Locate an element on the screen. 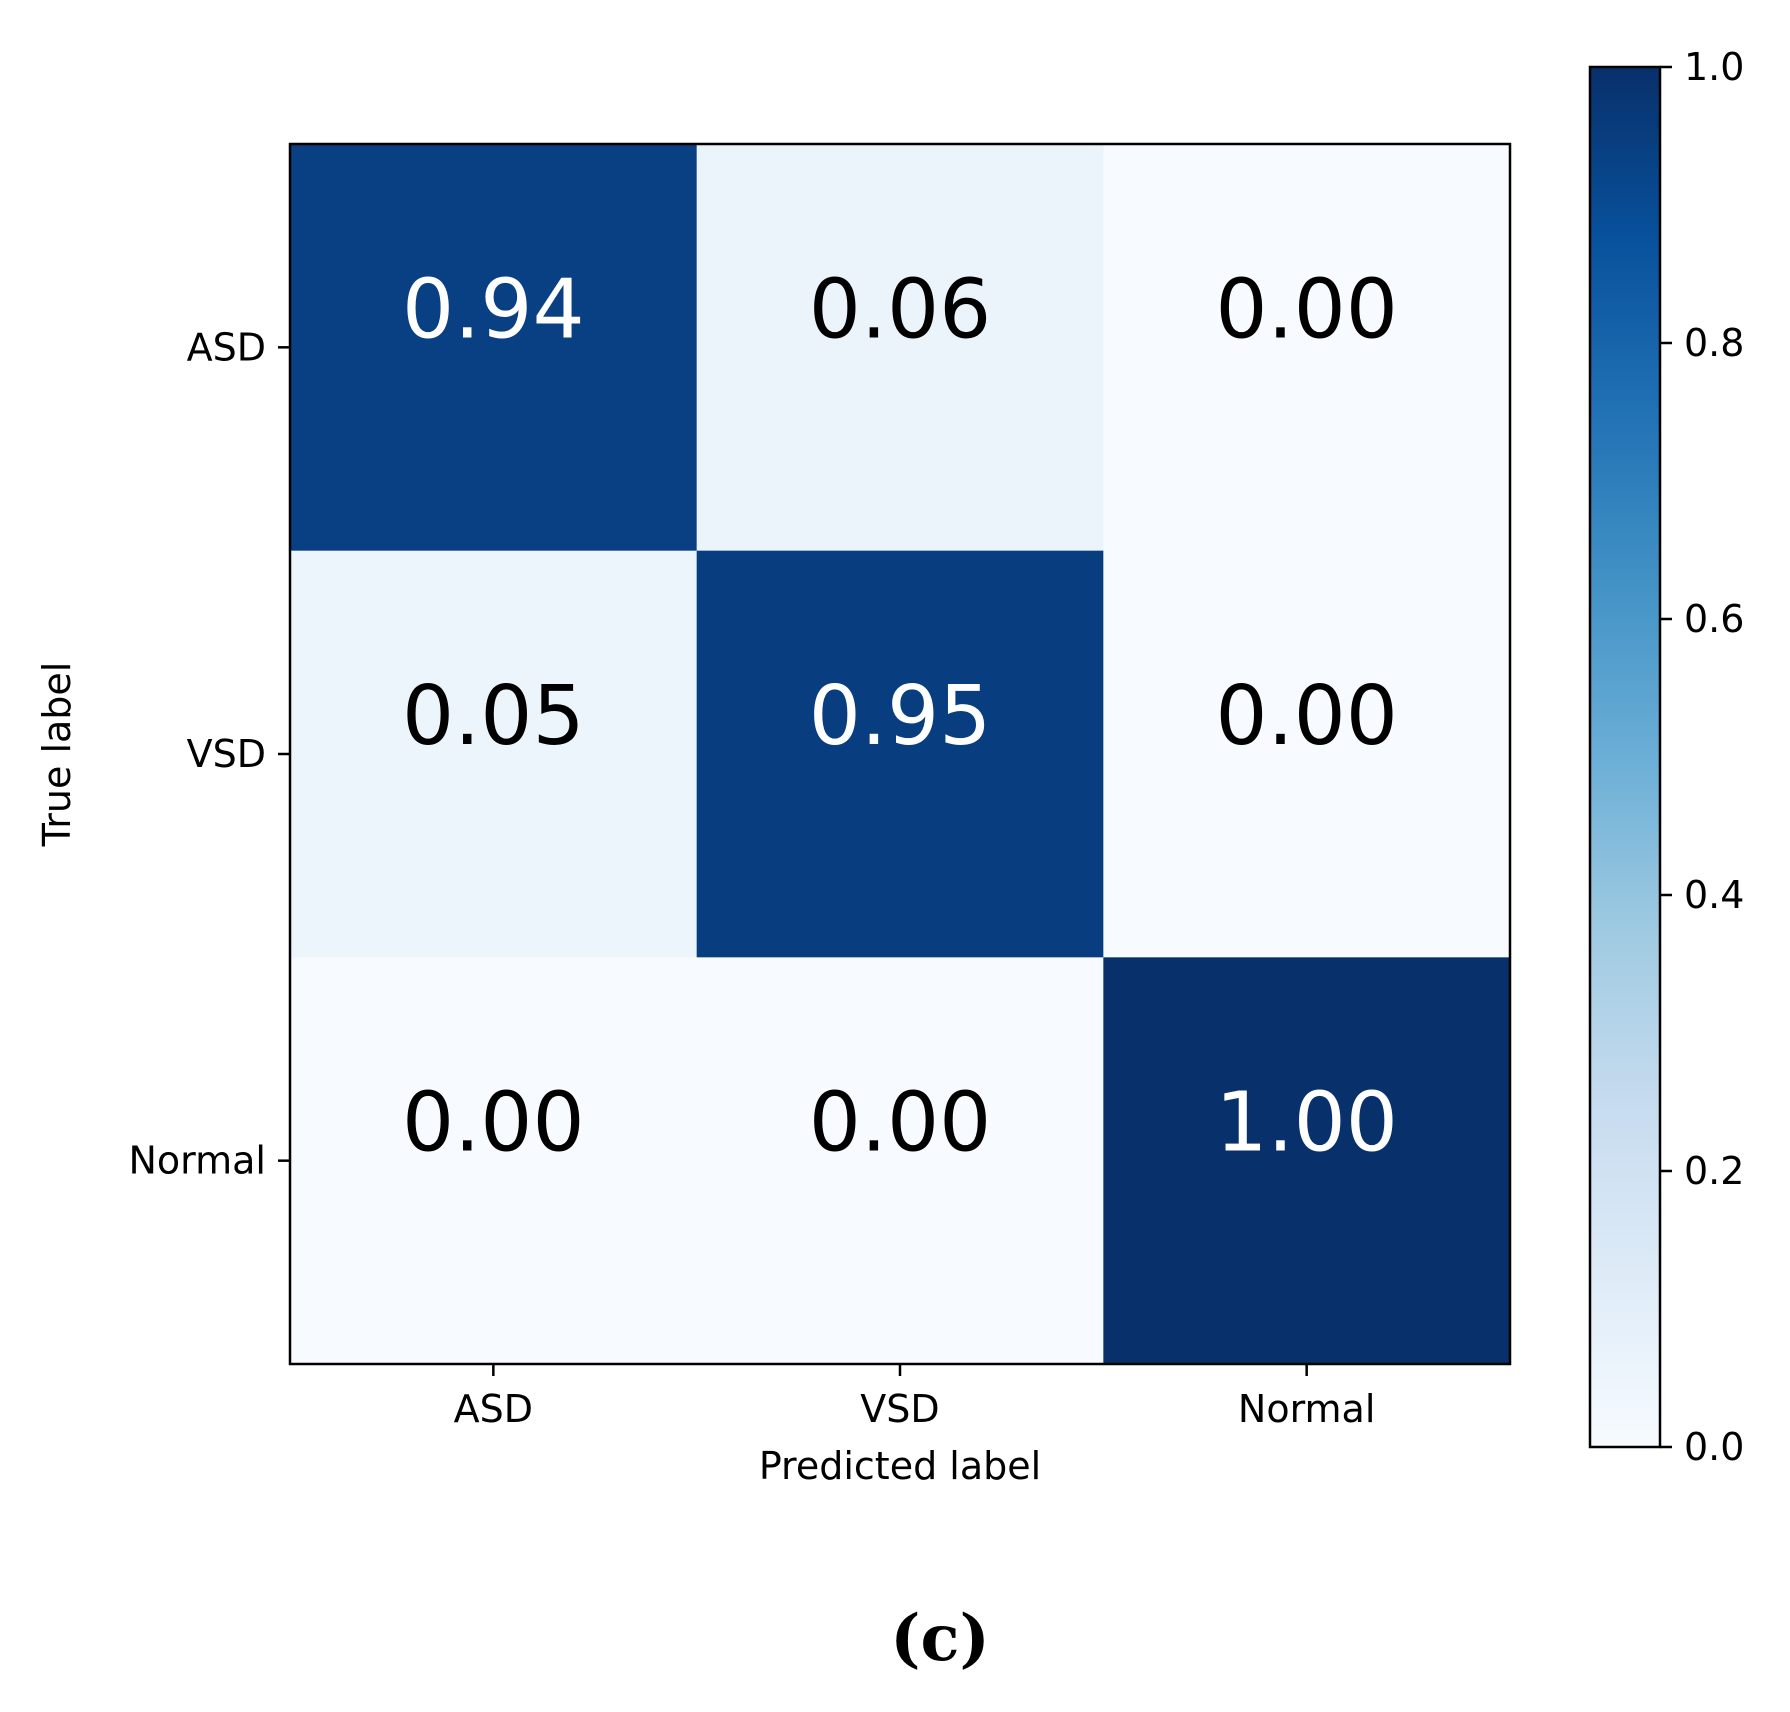  cell-value-label: 0.05 is located at coordinates (493, 716).